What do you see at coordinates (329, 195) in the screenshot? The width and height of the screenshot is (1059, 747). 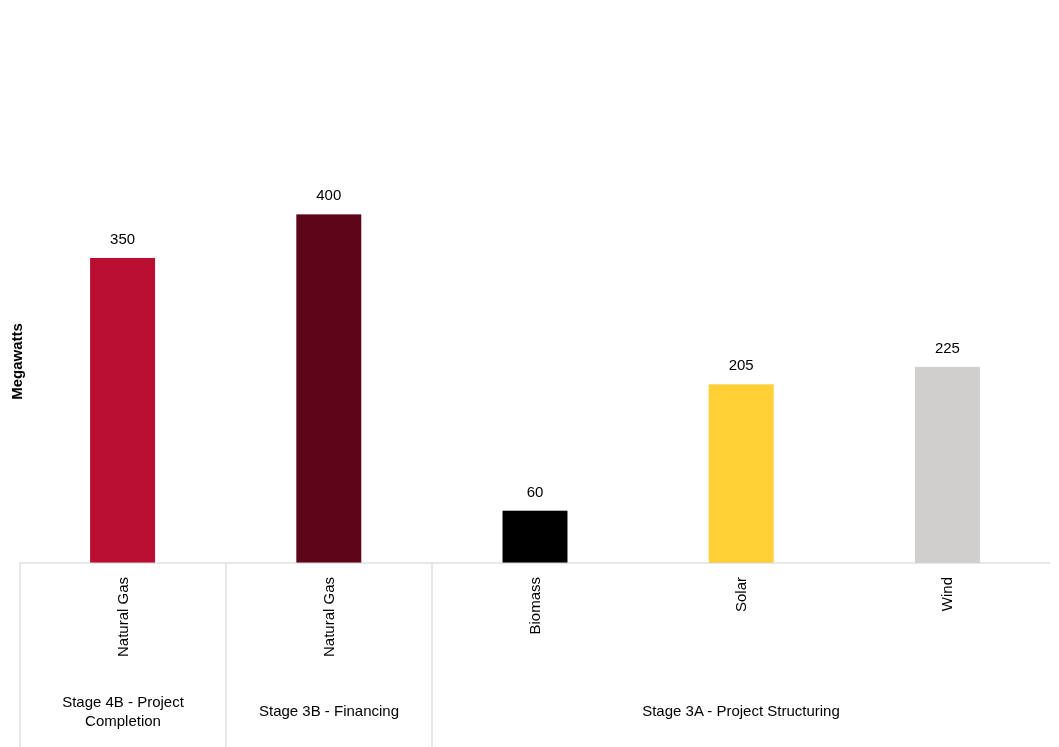 I see `data-label: 400` at bounding box center [329, 195].